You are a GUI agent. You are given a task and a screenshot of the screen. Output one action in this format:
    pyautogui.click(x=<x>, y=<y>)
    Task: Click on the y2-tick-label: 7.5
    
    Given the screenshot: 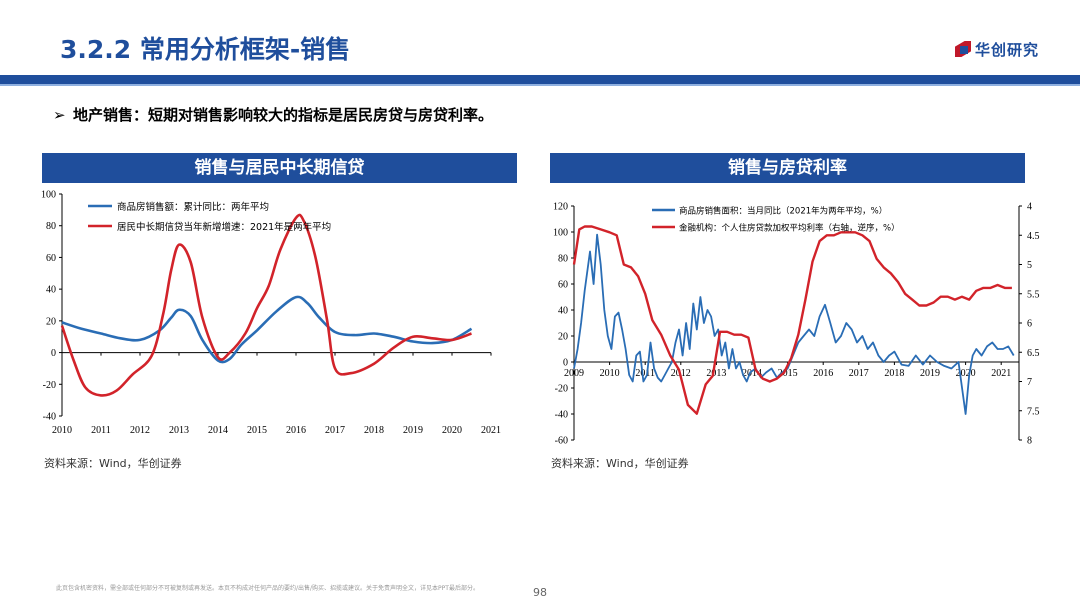 What is the action you would take?
    pyautogui.click(x=1033, y=411)
    